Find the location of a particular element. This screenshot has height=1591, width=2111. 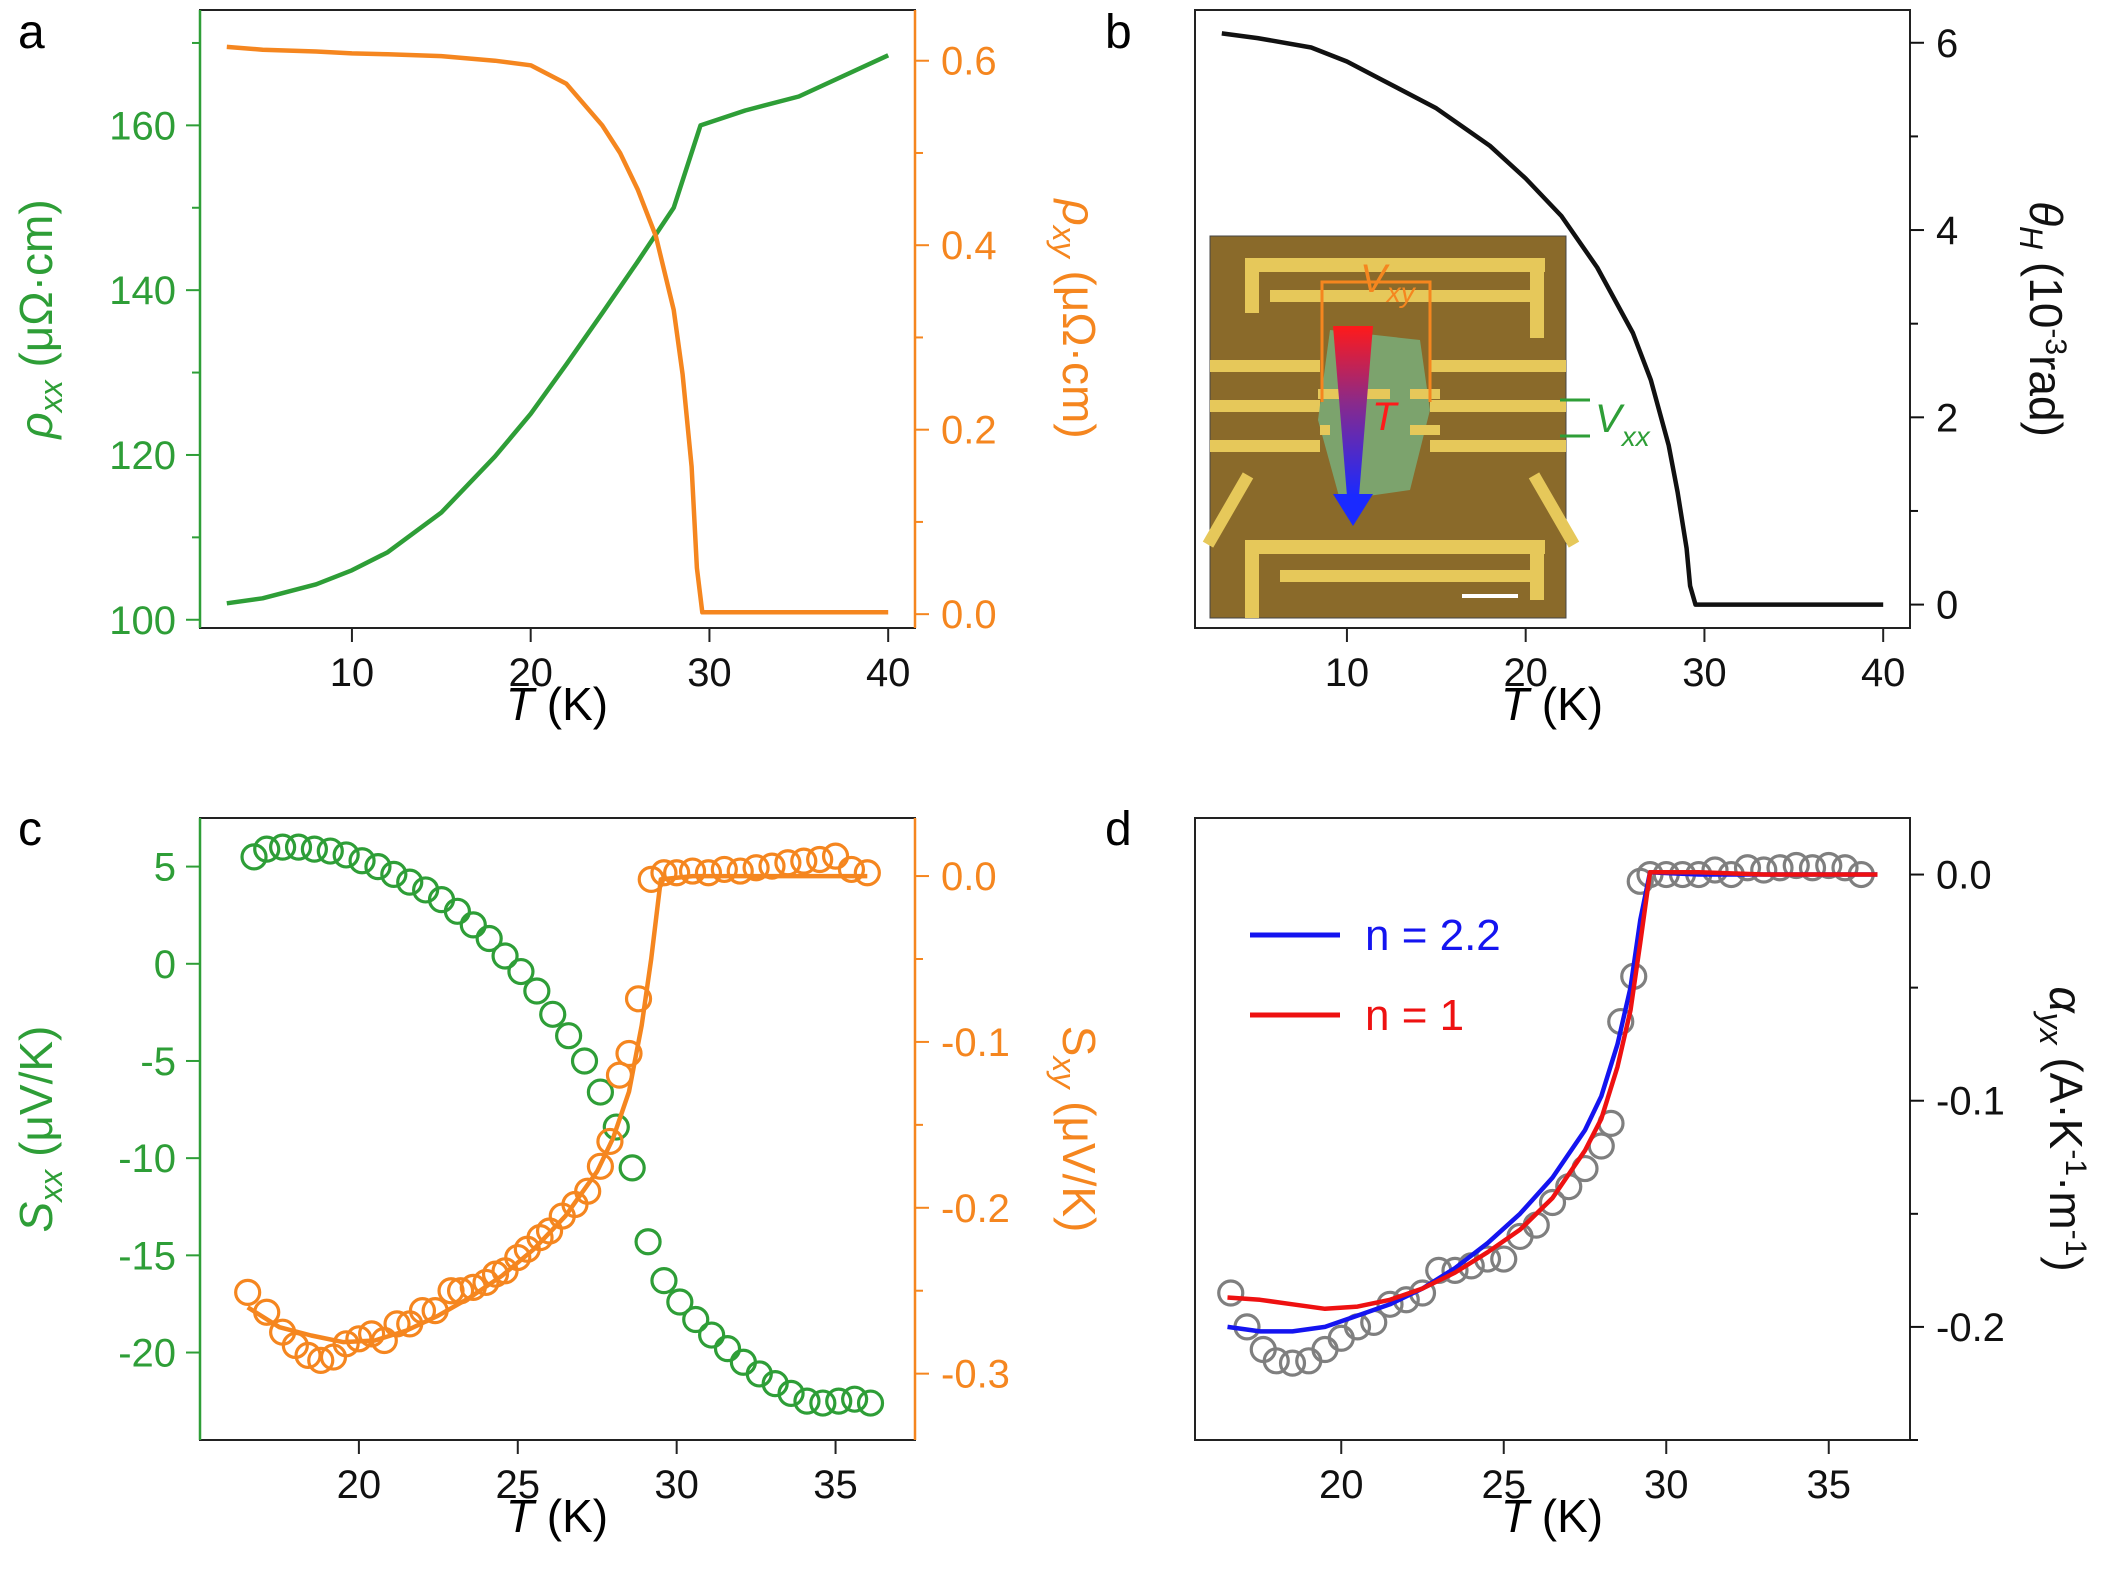

electrode-pattern is located at coordinates (1391, 438).